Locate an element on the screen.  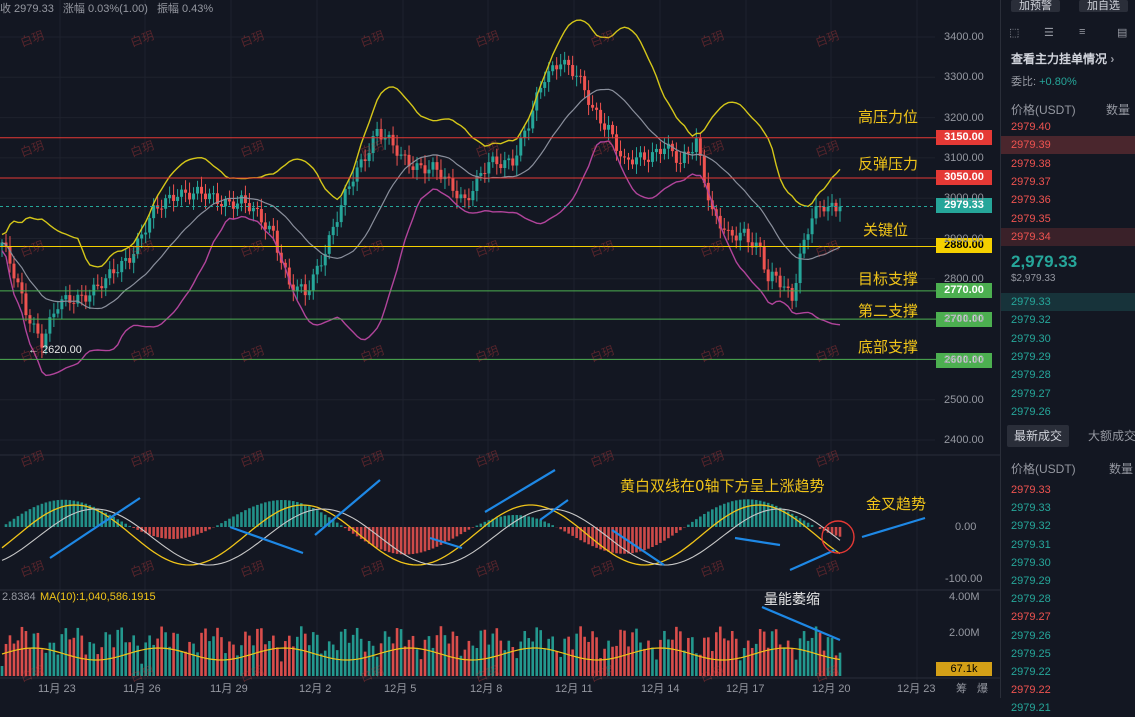
ask-row: 2979.38 is located at coordinates (1068, 164).